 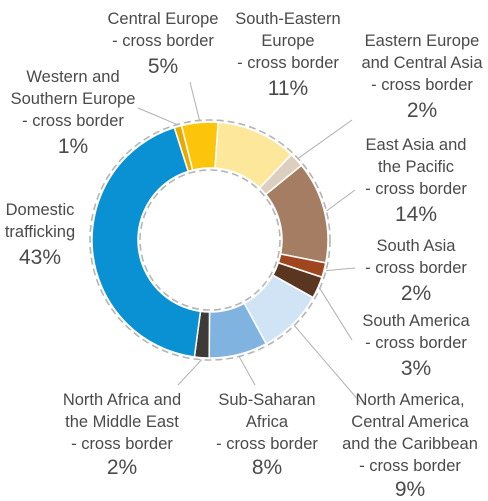 I want to click on label-line: Central America, so click(x=410, y=422).